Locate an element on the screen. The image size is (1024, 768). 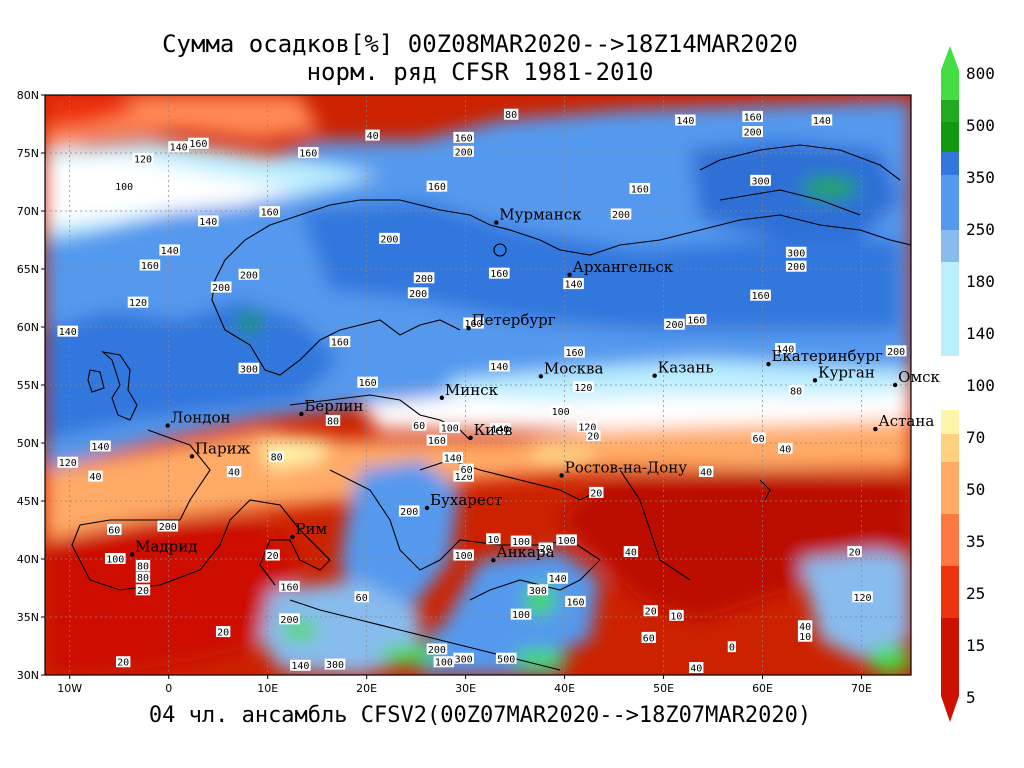
map-subtitle: норм. ряд CFSR 1981-2010 is located at coordinates (480, 72).